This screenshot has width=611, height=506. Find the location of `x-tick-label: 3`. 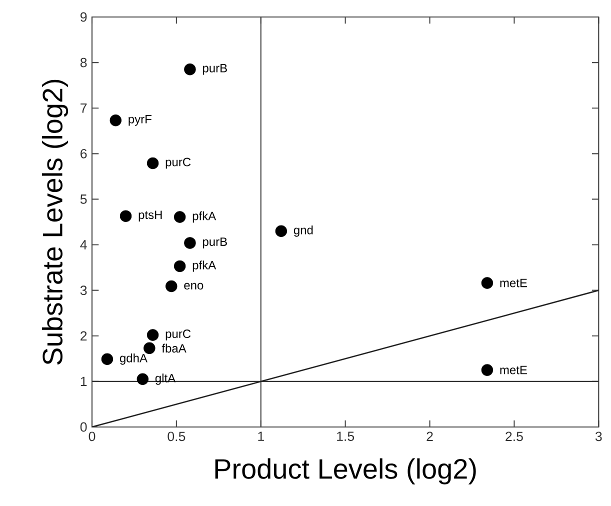

x-tick-label: 3 is located at coordinates (598, 437).